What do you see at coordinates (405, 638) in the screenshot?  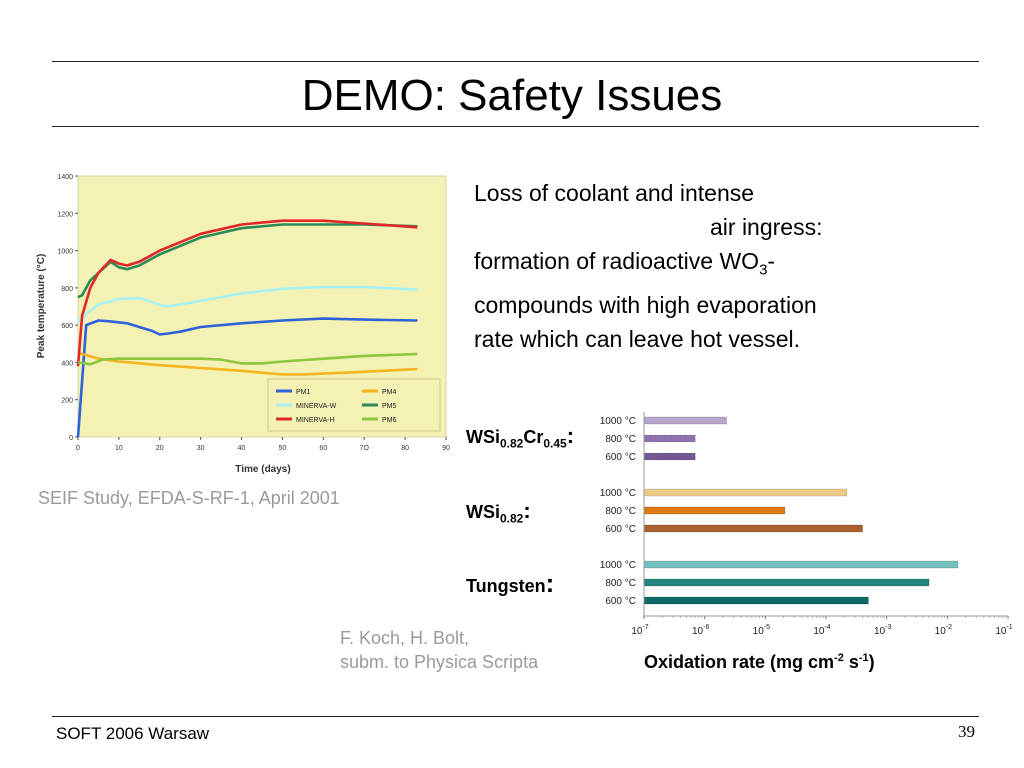 I see `credit-line-1: F. Koch, H. Bolt,` at bounding box center [405, 638].